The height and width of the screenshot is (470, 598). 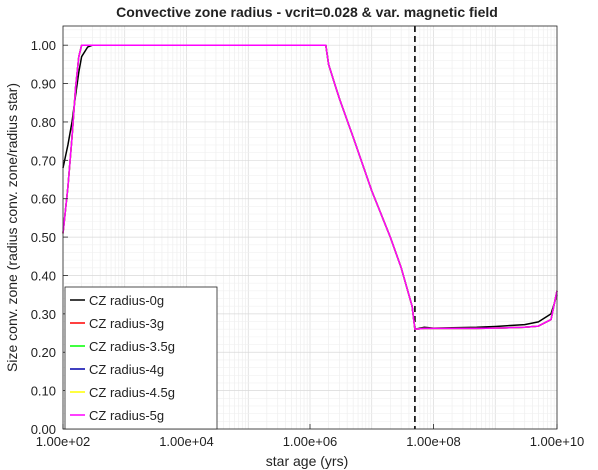 I want to click on x-tick-label: 1.00e+04, so click(x=186, y=441).